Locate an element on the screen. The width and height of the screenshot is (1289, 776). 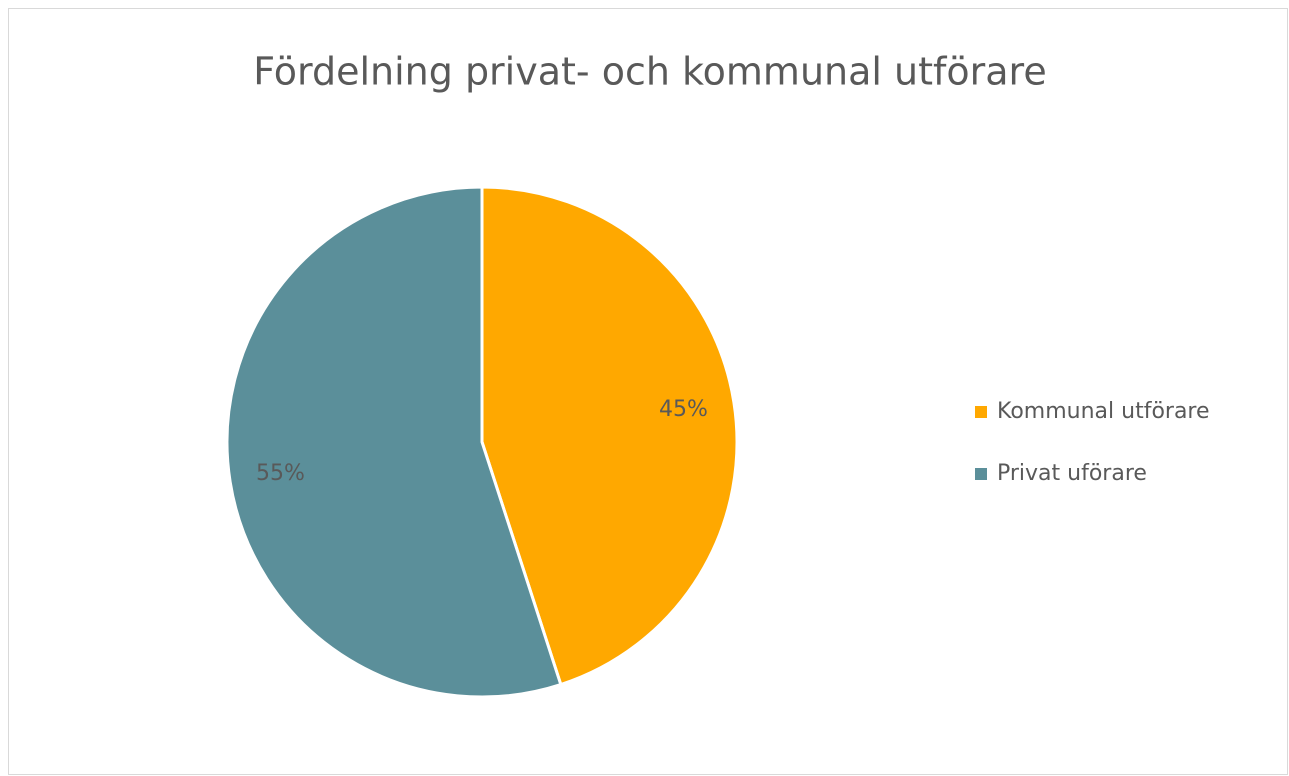
legend-label: Privat uförare is located at coordinates (1072, 473).